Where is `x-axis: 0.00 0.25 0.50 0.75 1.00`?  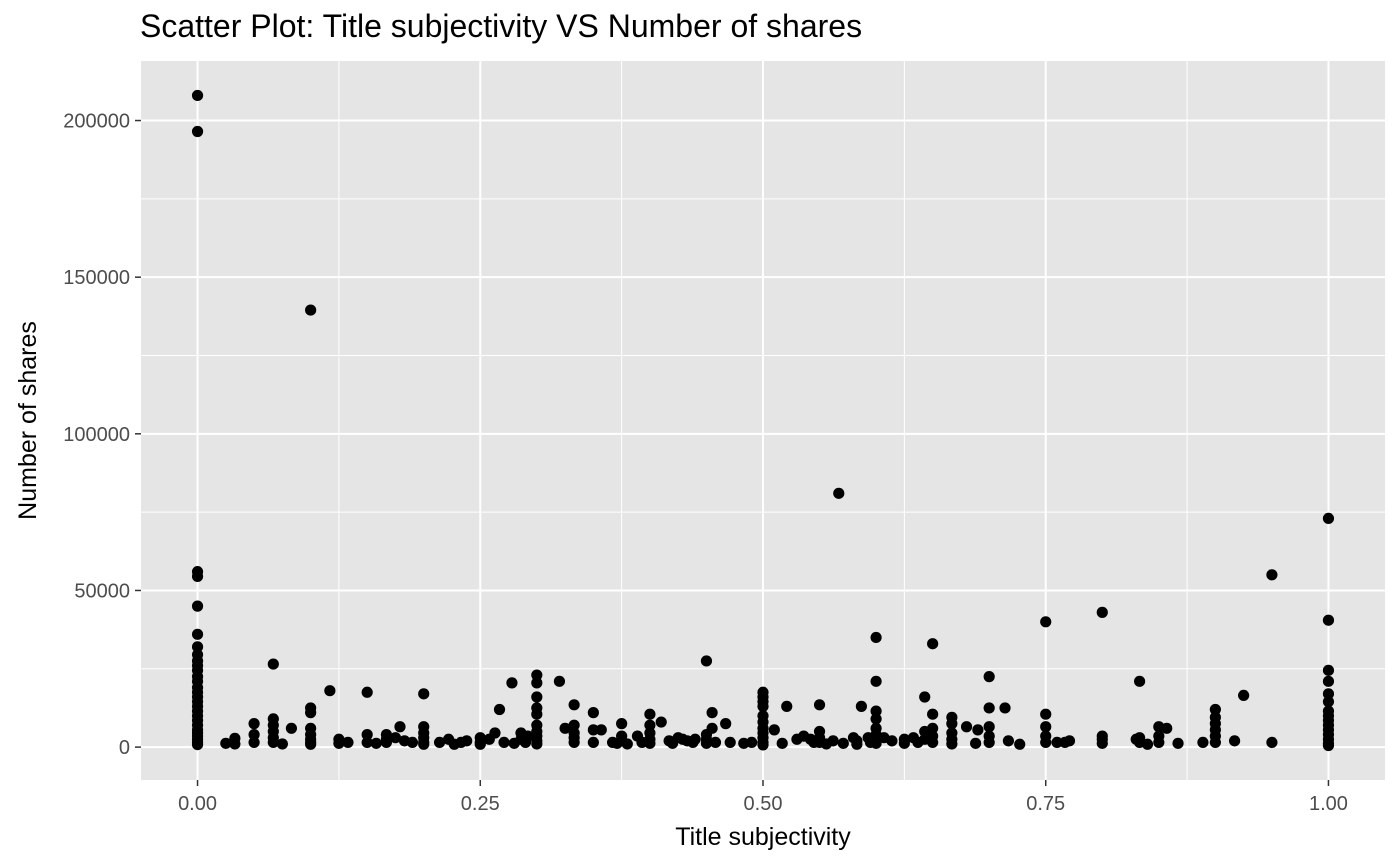
x-axis: 0.00 0.25 0.50 0.75 1.00 is located at coordinates (763, 797).